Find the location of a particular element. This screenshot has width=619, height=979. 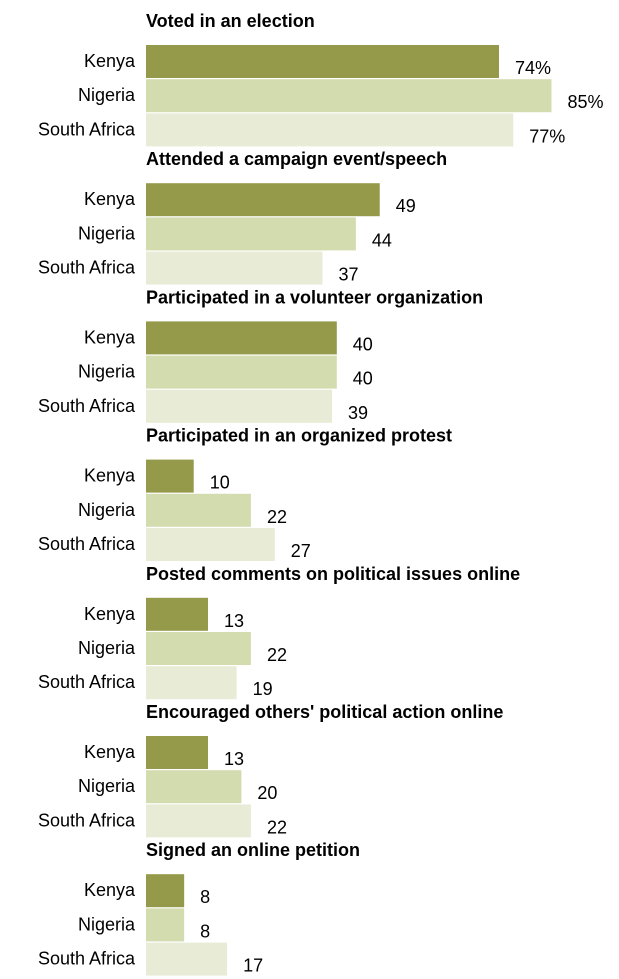

panel-title: Voted in an election is located at coordinates (230, 21).